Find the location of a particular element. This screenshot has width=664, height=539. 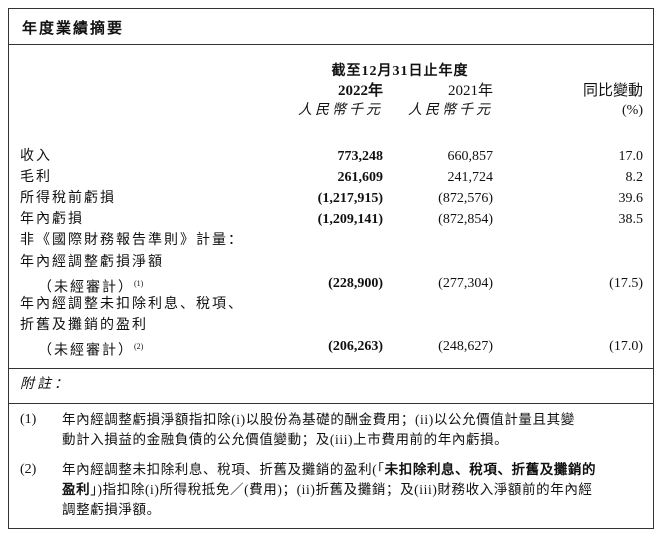

note-text: 盈利 is located at coordinates (76, 489).